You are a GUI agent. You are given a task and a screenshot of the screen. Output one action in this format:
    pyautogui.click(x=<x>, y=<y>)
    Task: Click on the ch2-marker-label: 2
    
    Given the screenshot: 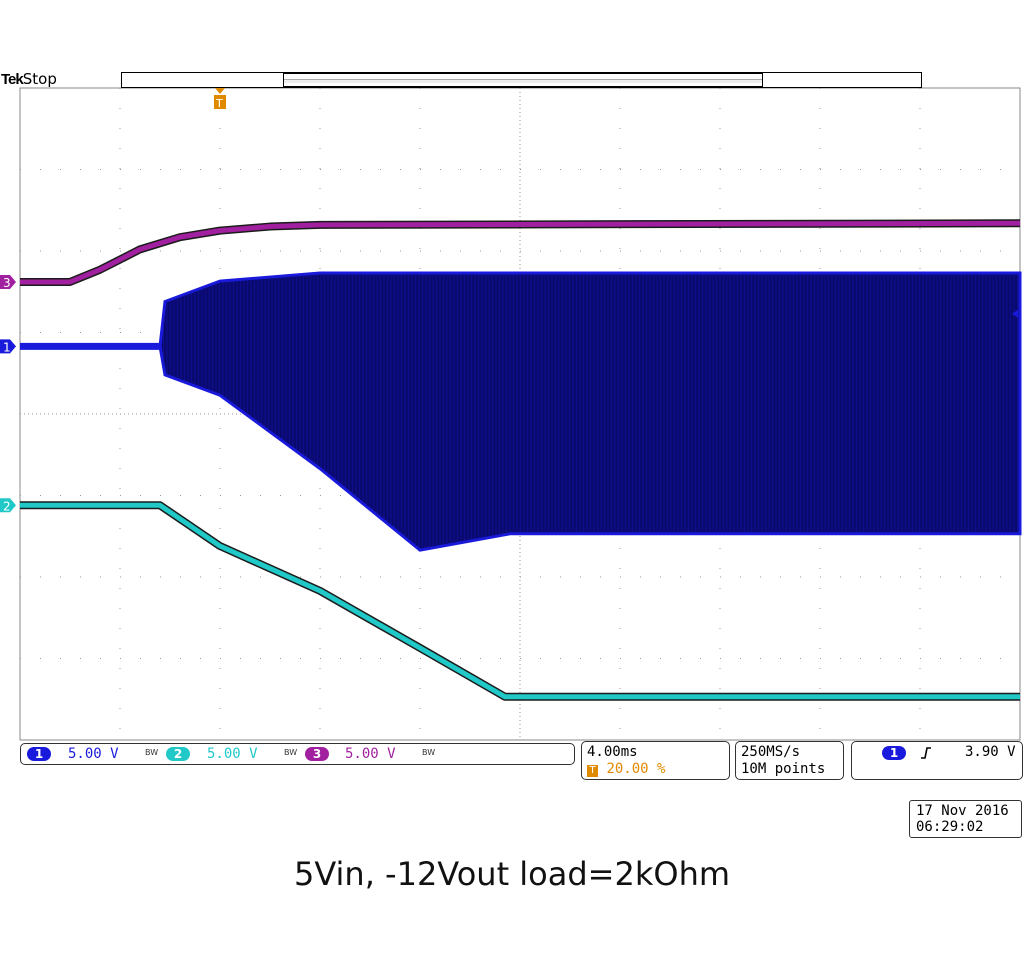 What is the action you would take?
    pyautogui.click(x=7, y=506)
    